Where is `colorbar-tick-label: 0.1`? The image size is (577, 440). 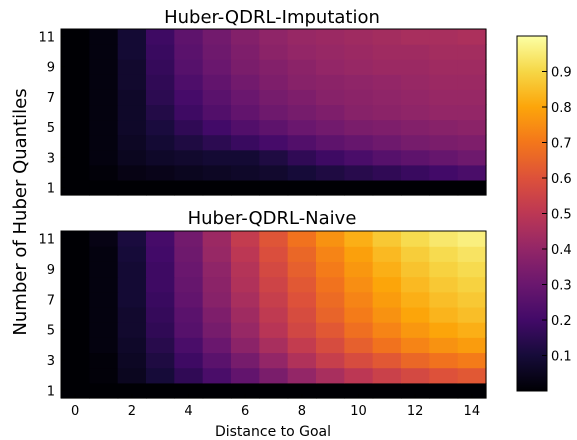 colorbar-tick-label: 0.1 is located at coordinates (561, 357).